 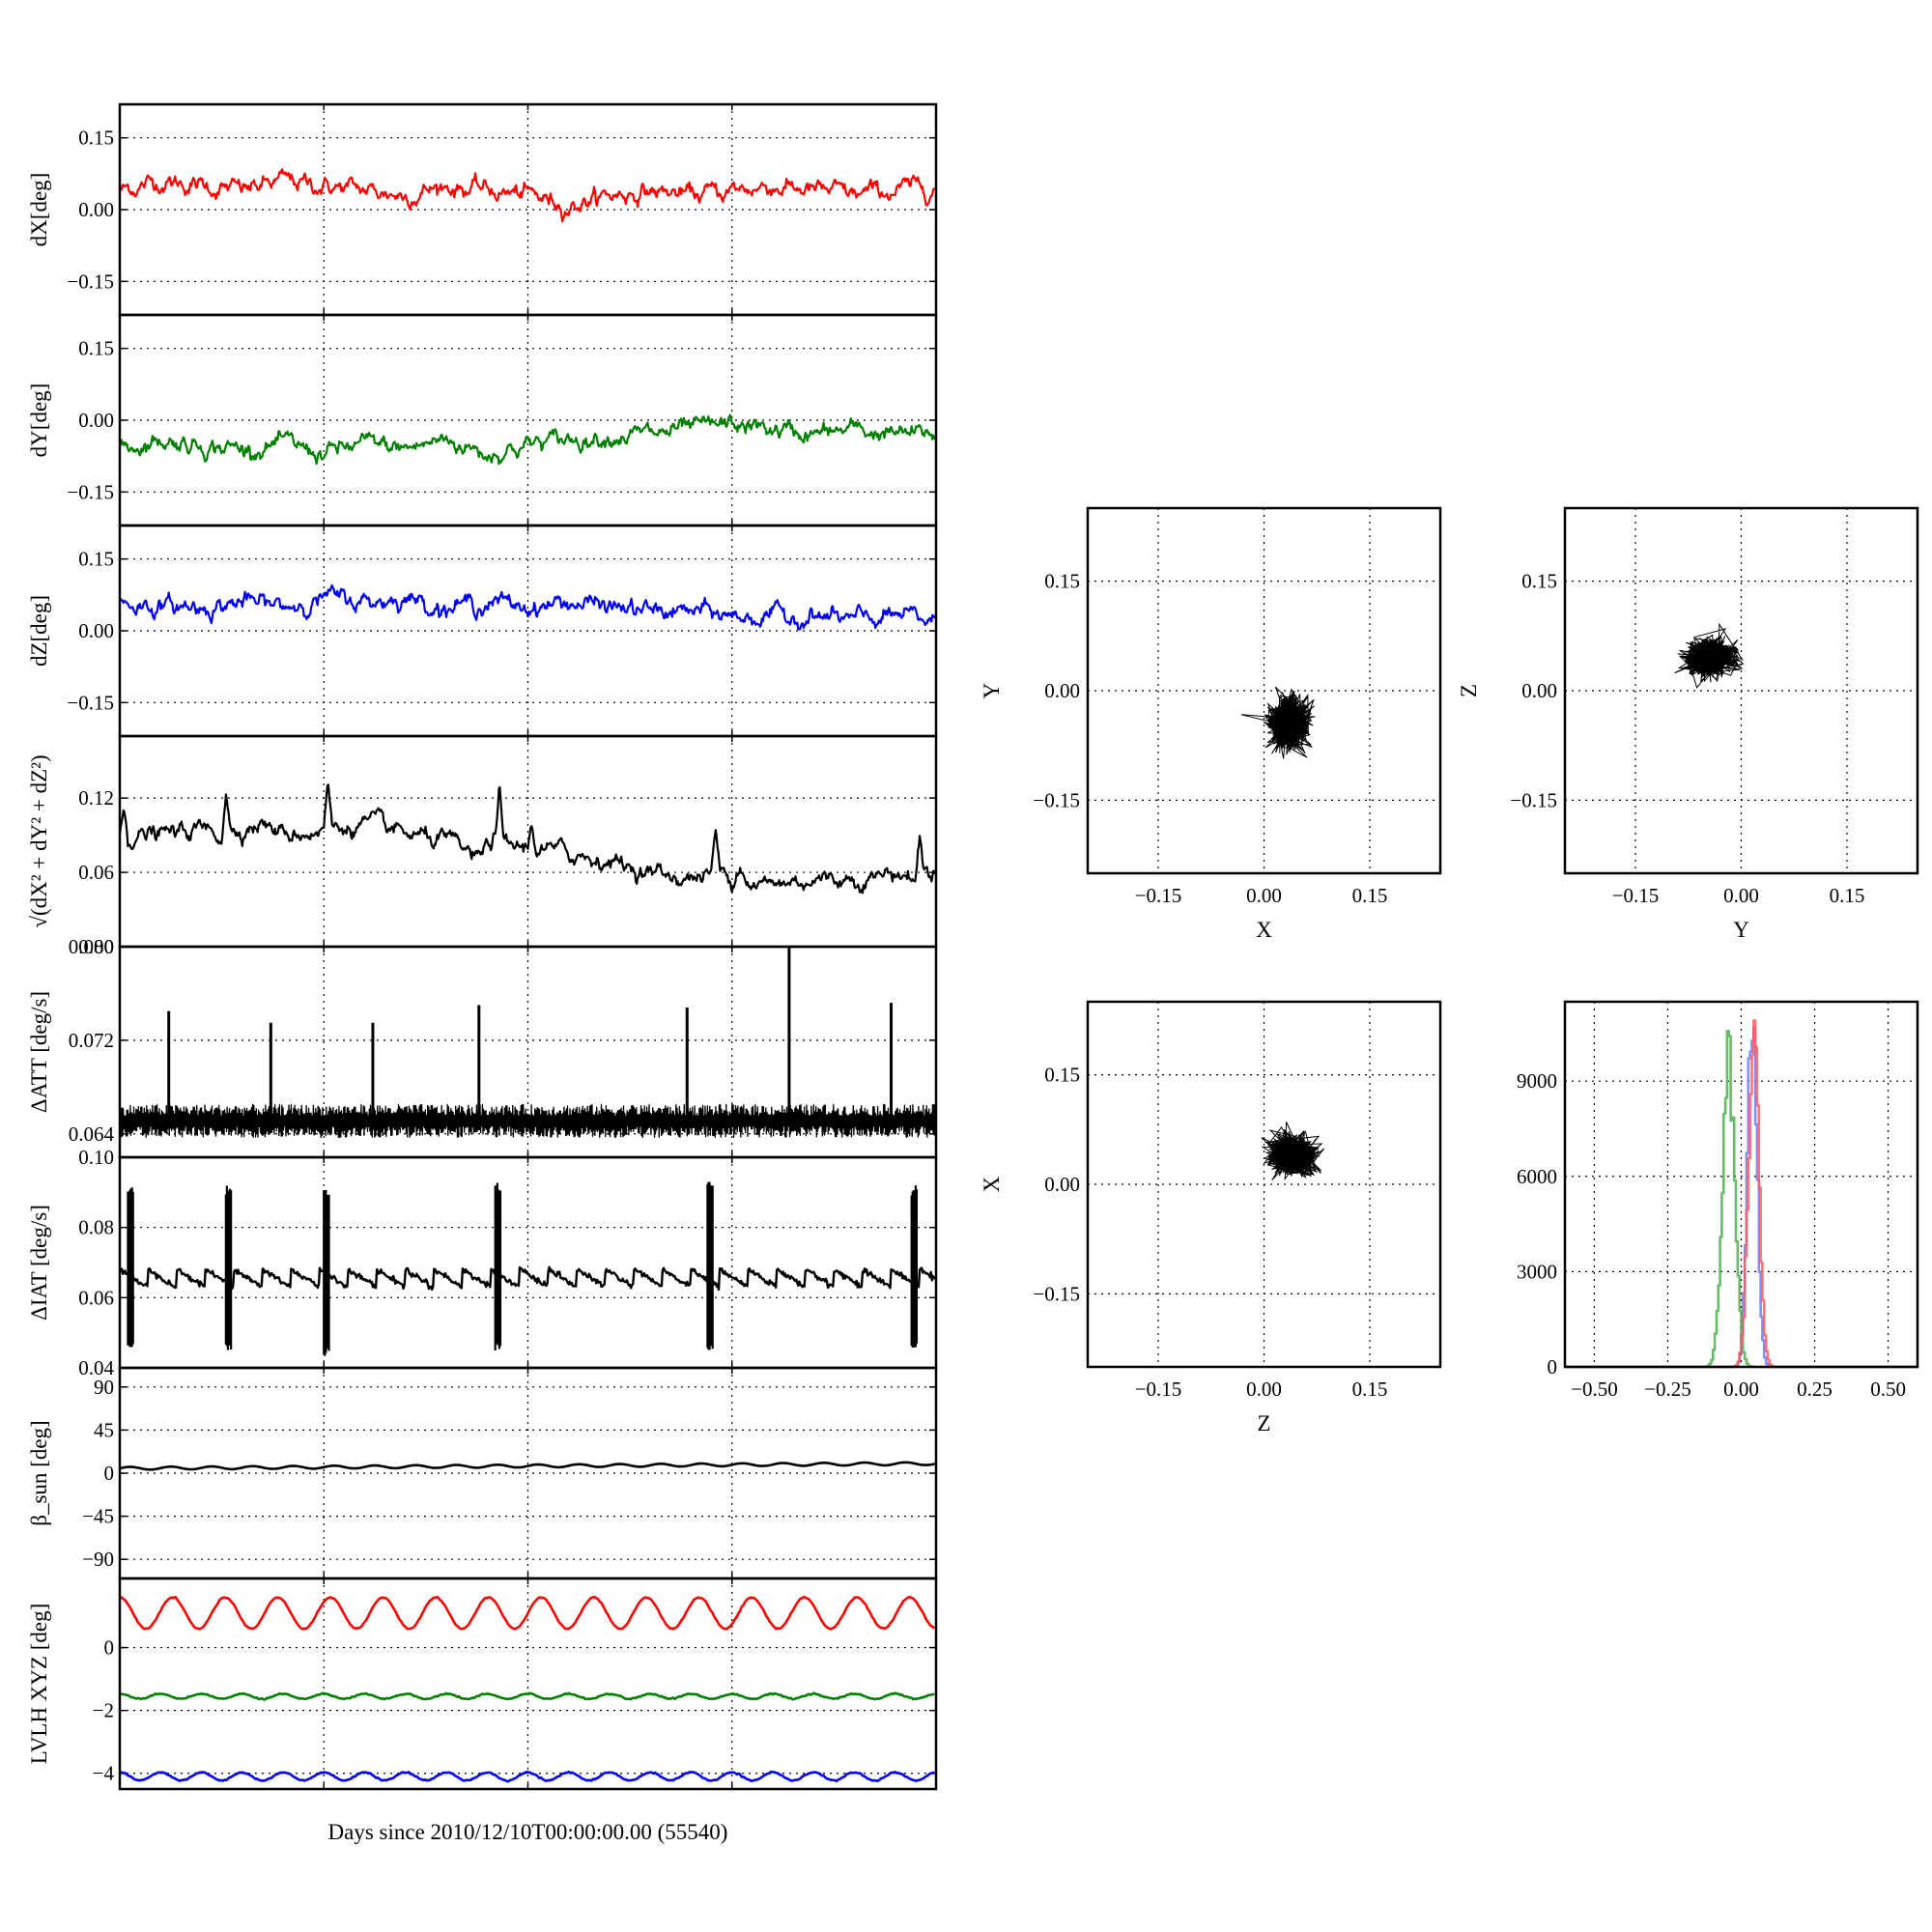 What do you see at coordinates (528, 1684) in the screenshot?
I see `lvlh-frame` at bounding box center [528, 1684].